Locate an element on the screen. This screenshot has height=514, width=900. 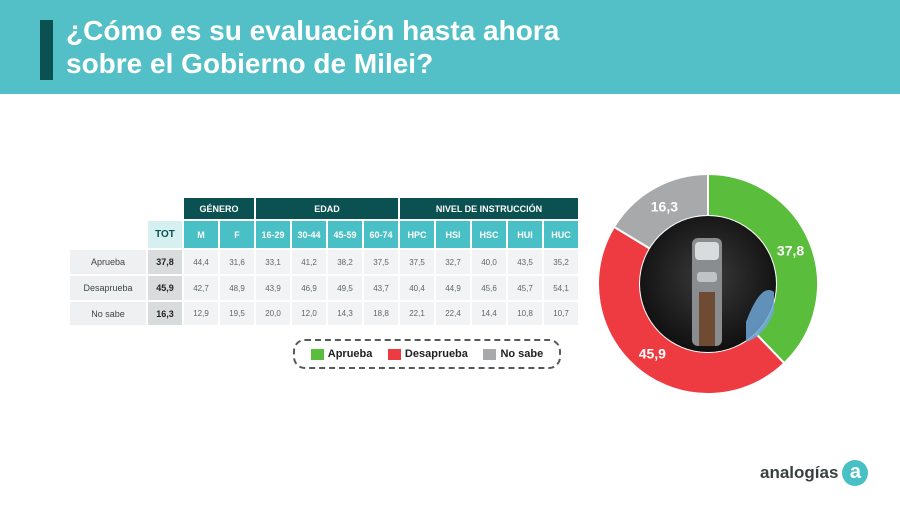
row-label-desaprueba: Desaprueba is located at coordinates (108, 288).